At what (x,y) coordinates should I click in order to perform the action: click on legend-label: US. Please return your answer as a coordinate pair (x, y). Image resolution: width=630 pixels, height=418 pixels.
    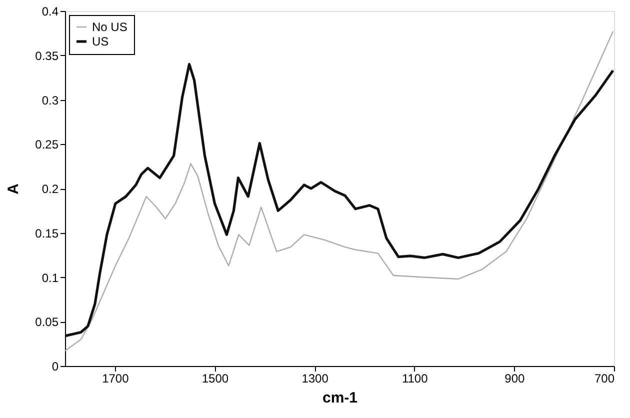
    Looking at the image, I should click on (100, 41).